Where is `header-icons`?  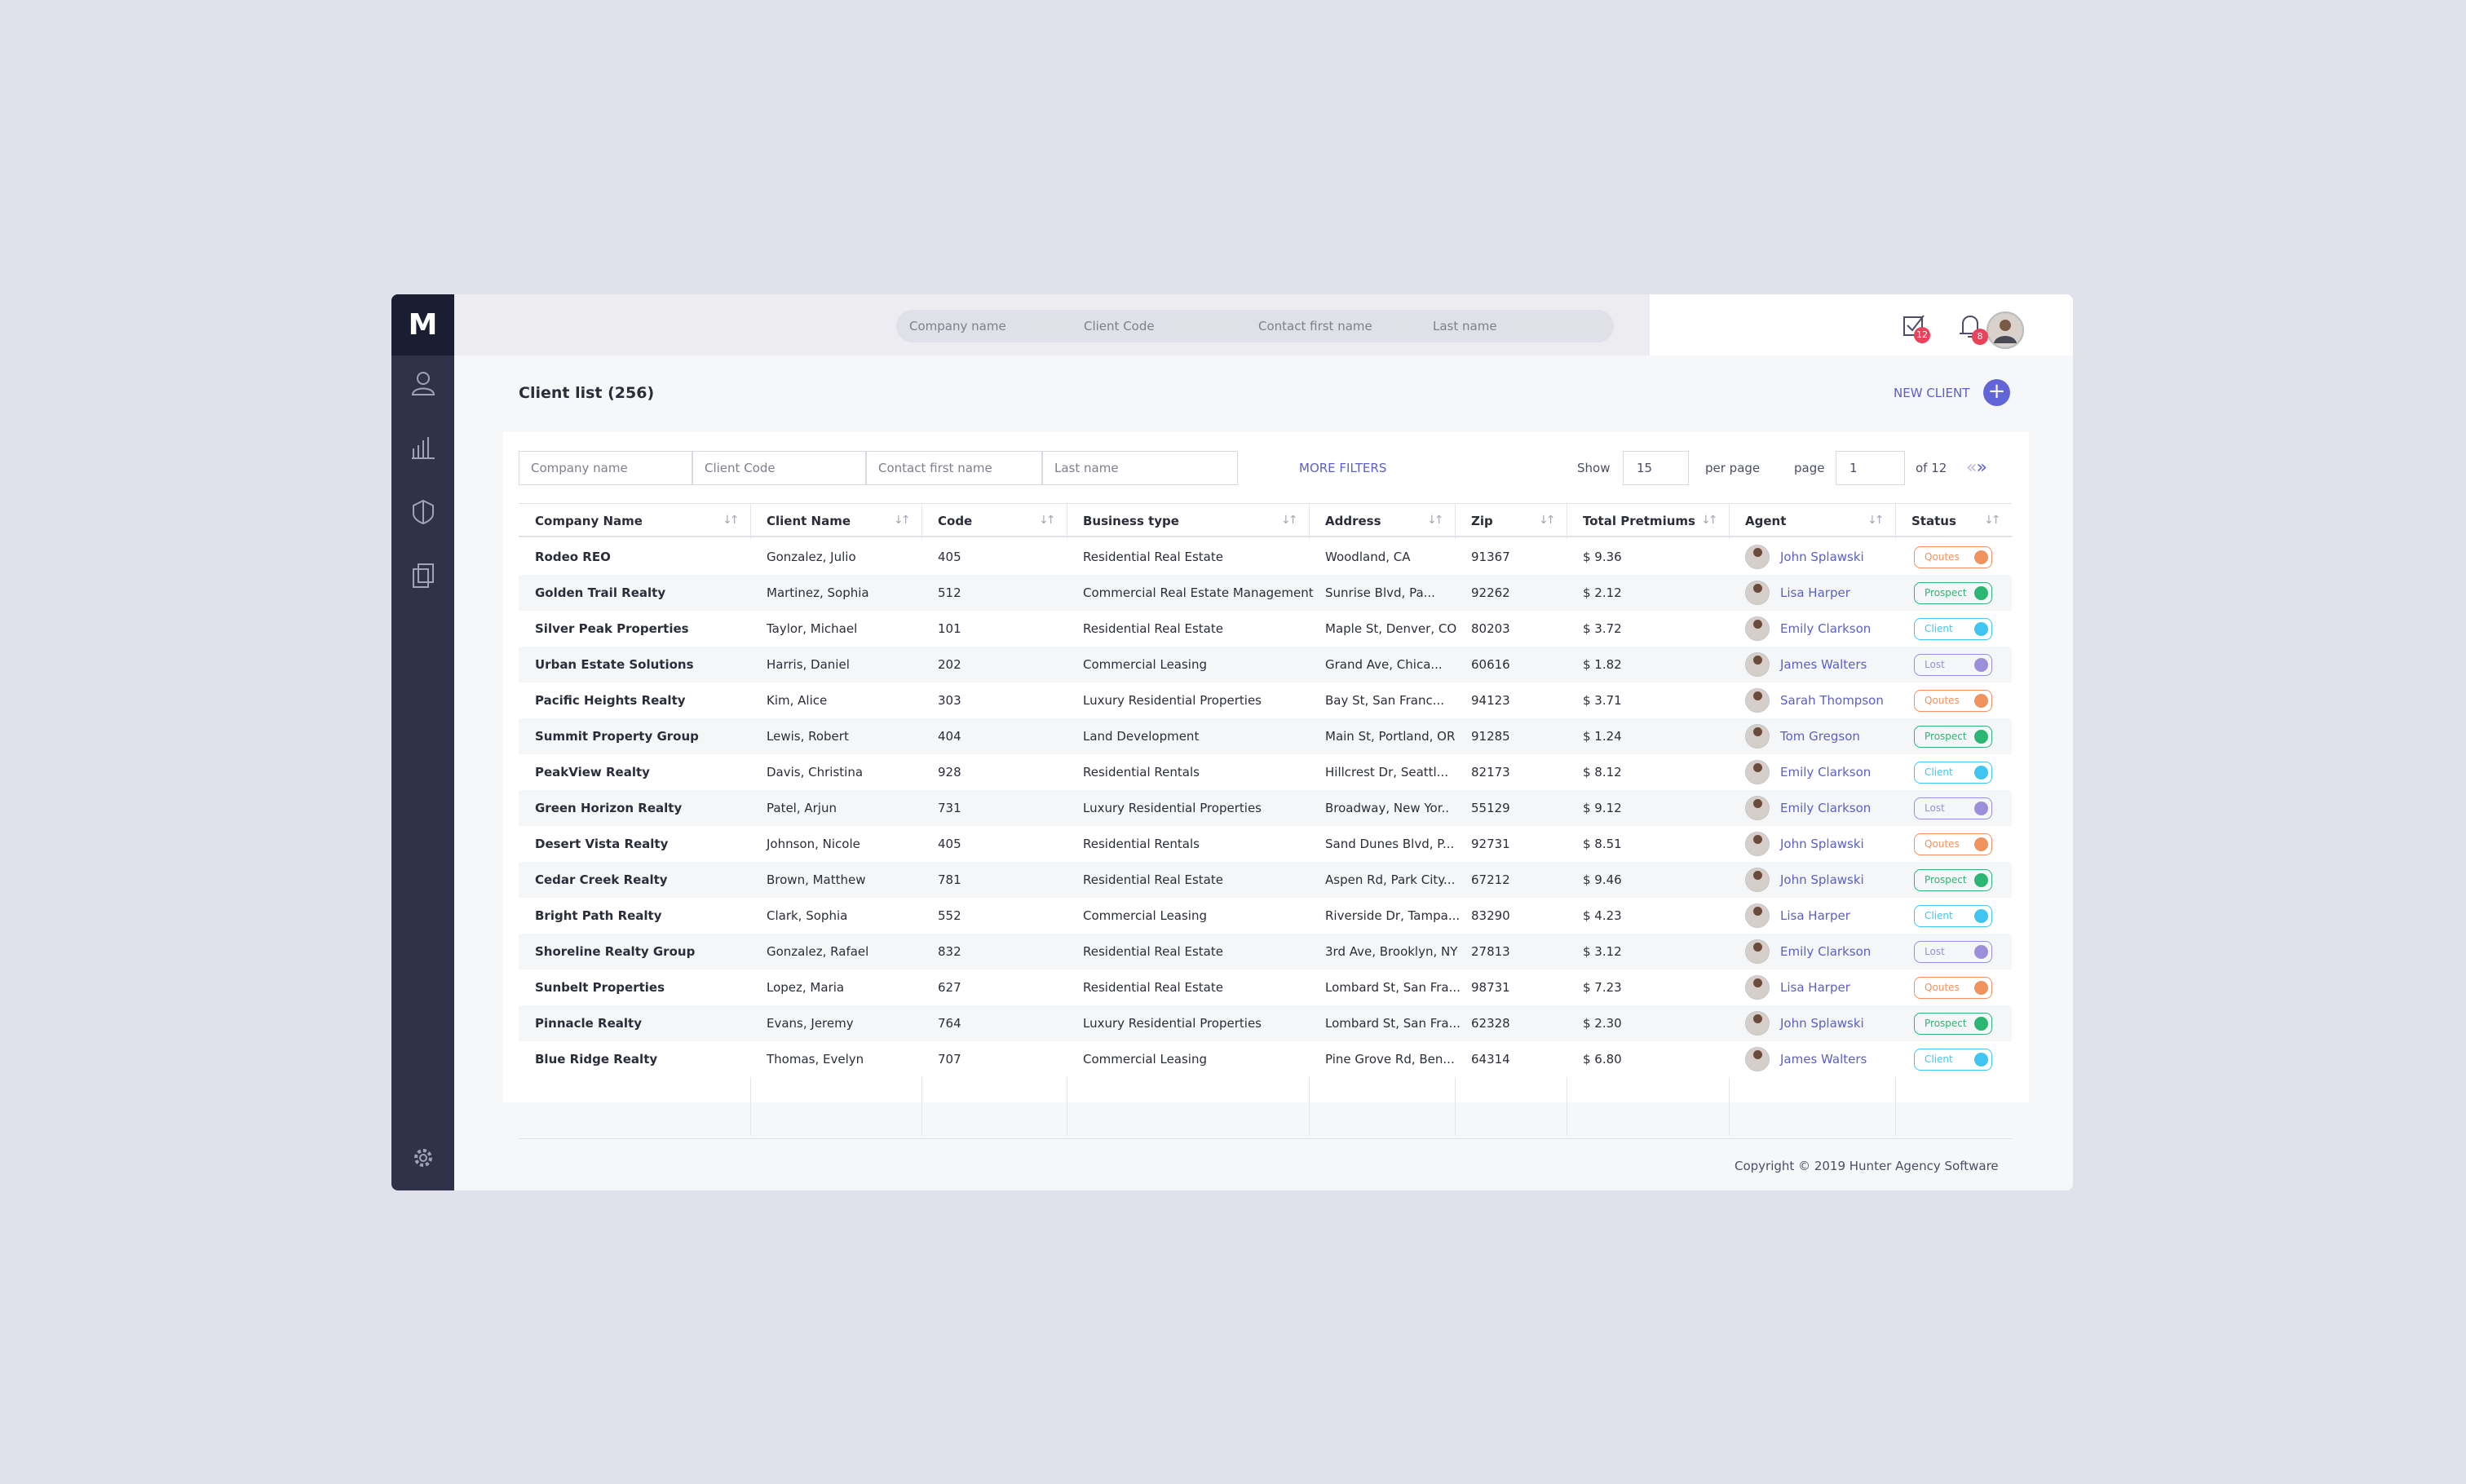 header-icons is located at coordinates (1963, 330).